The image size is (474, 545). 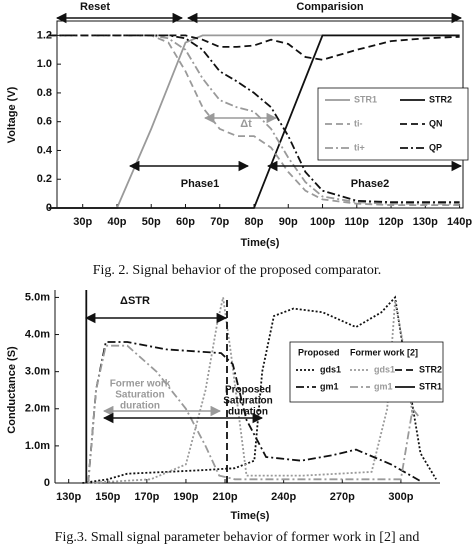 I want to click on x-tick-label: 70p, so click(x=219, y=222).